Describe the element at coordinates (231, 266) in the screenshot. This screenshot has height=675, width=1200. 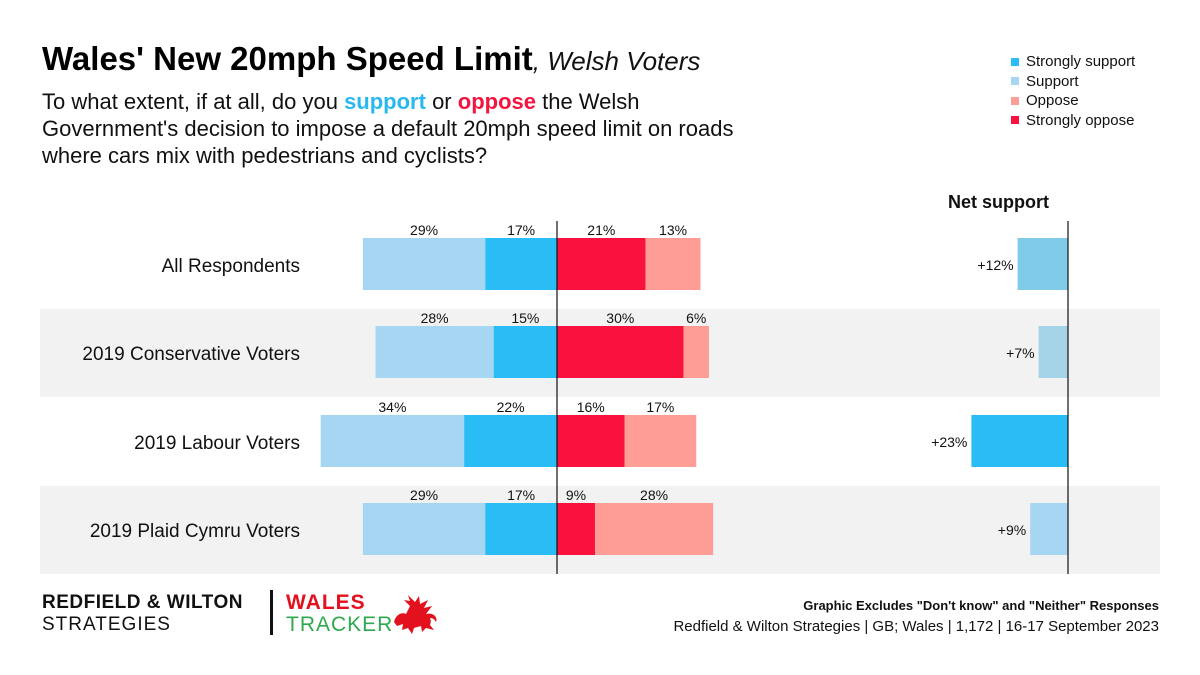
I see `category-label: All Respondents` at that location.